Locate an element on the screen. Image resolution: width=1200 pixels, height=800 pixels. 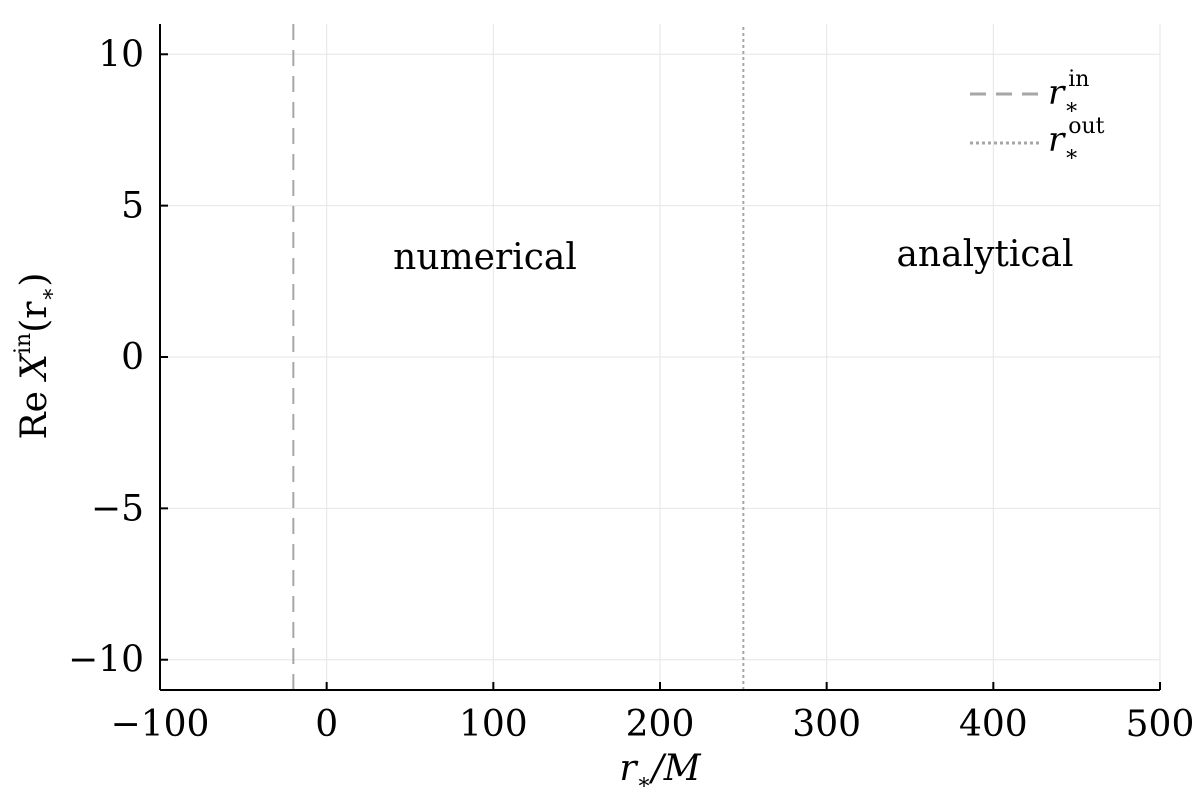
annotation-numerical: numerical is located at coordinates (485, 257).